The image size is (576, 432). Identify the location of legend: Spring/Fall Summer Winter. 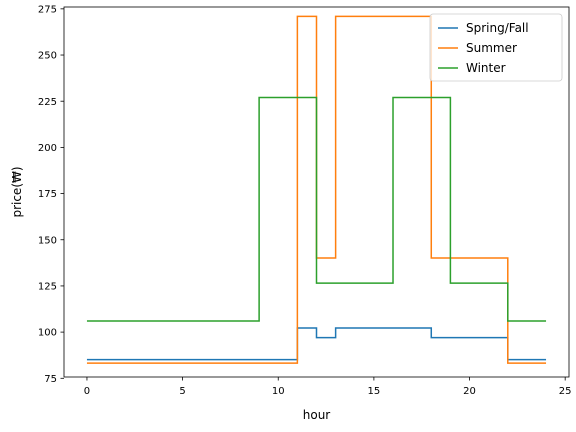
(496, 47).